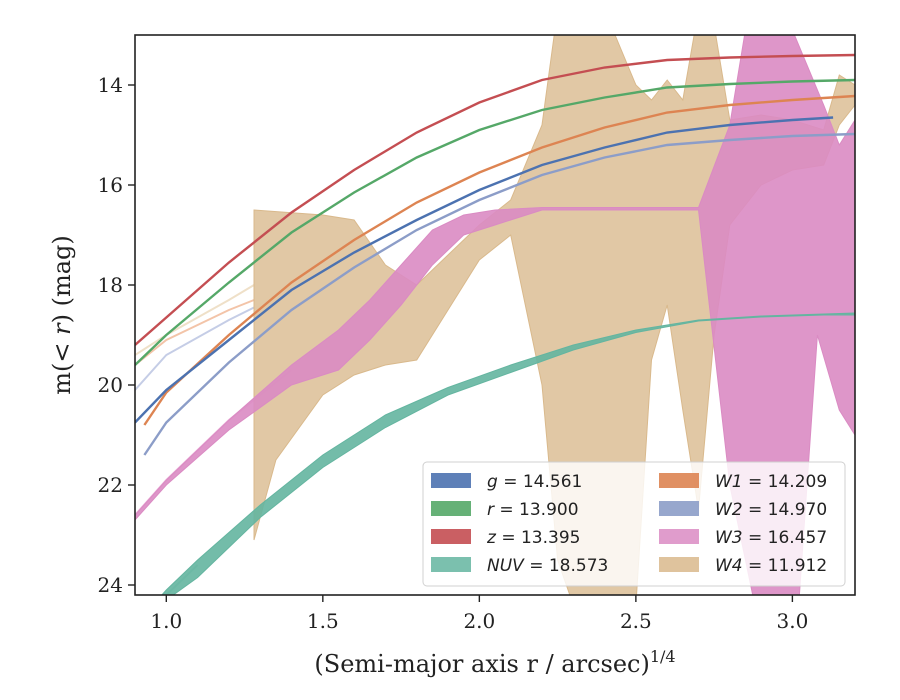 The image size is (900, 700). What do you see at coordinates (771, 482) in the screenshot?
I see `legend-label-w1: W1 = 14.209` at bounding box center [771, 482].